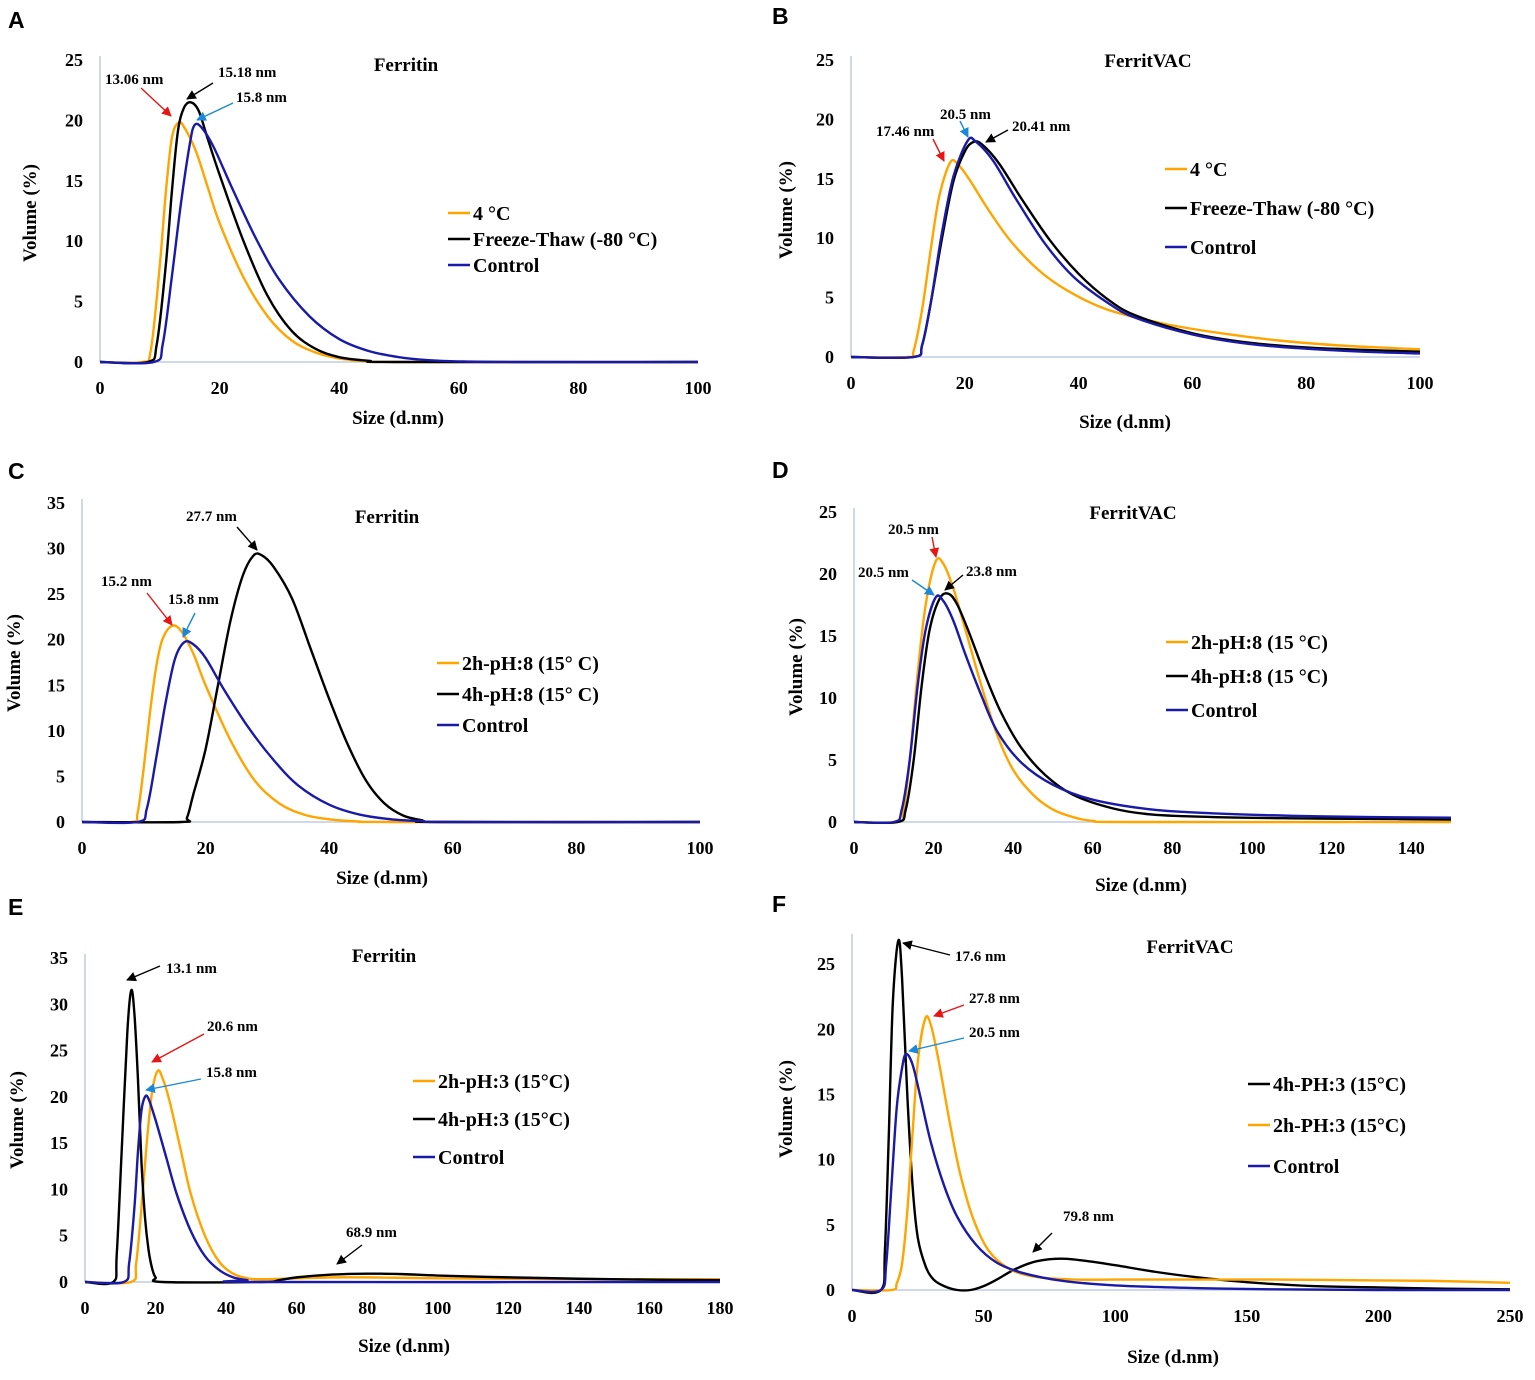  Describe the element at coordinates (980, 957) in the screenshot. I see `peak-annotation-label: 17.6 nm` at that location.